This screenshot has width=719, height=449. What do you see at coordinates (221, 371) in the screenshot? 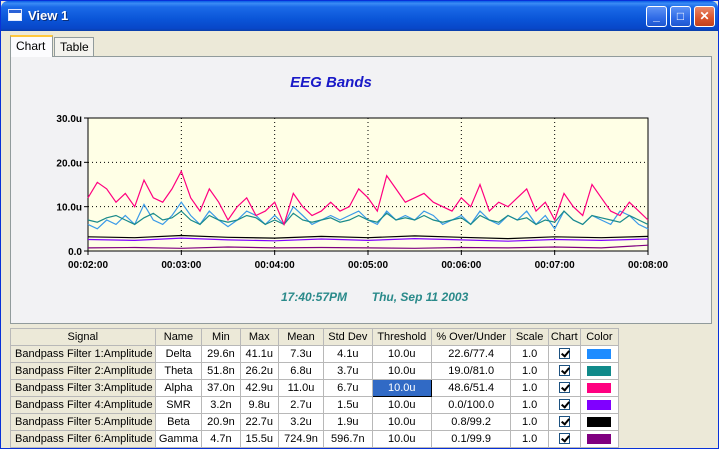
I see `cell-min: 51.8n` at bounding box center [221, 371].